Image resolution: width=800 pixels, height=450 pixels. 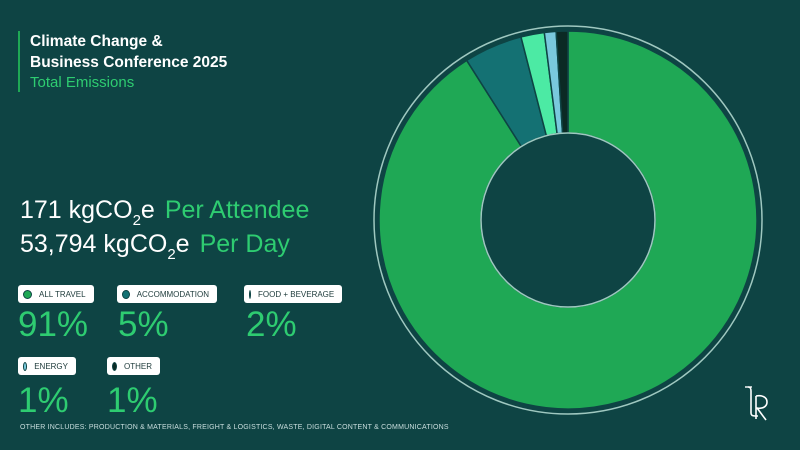 I want to click on legend-pill-other: OTHER, so click(x=133, y=366).